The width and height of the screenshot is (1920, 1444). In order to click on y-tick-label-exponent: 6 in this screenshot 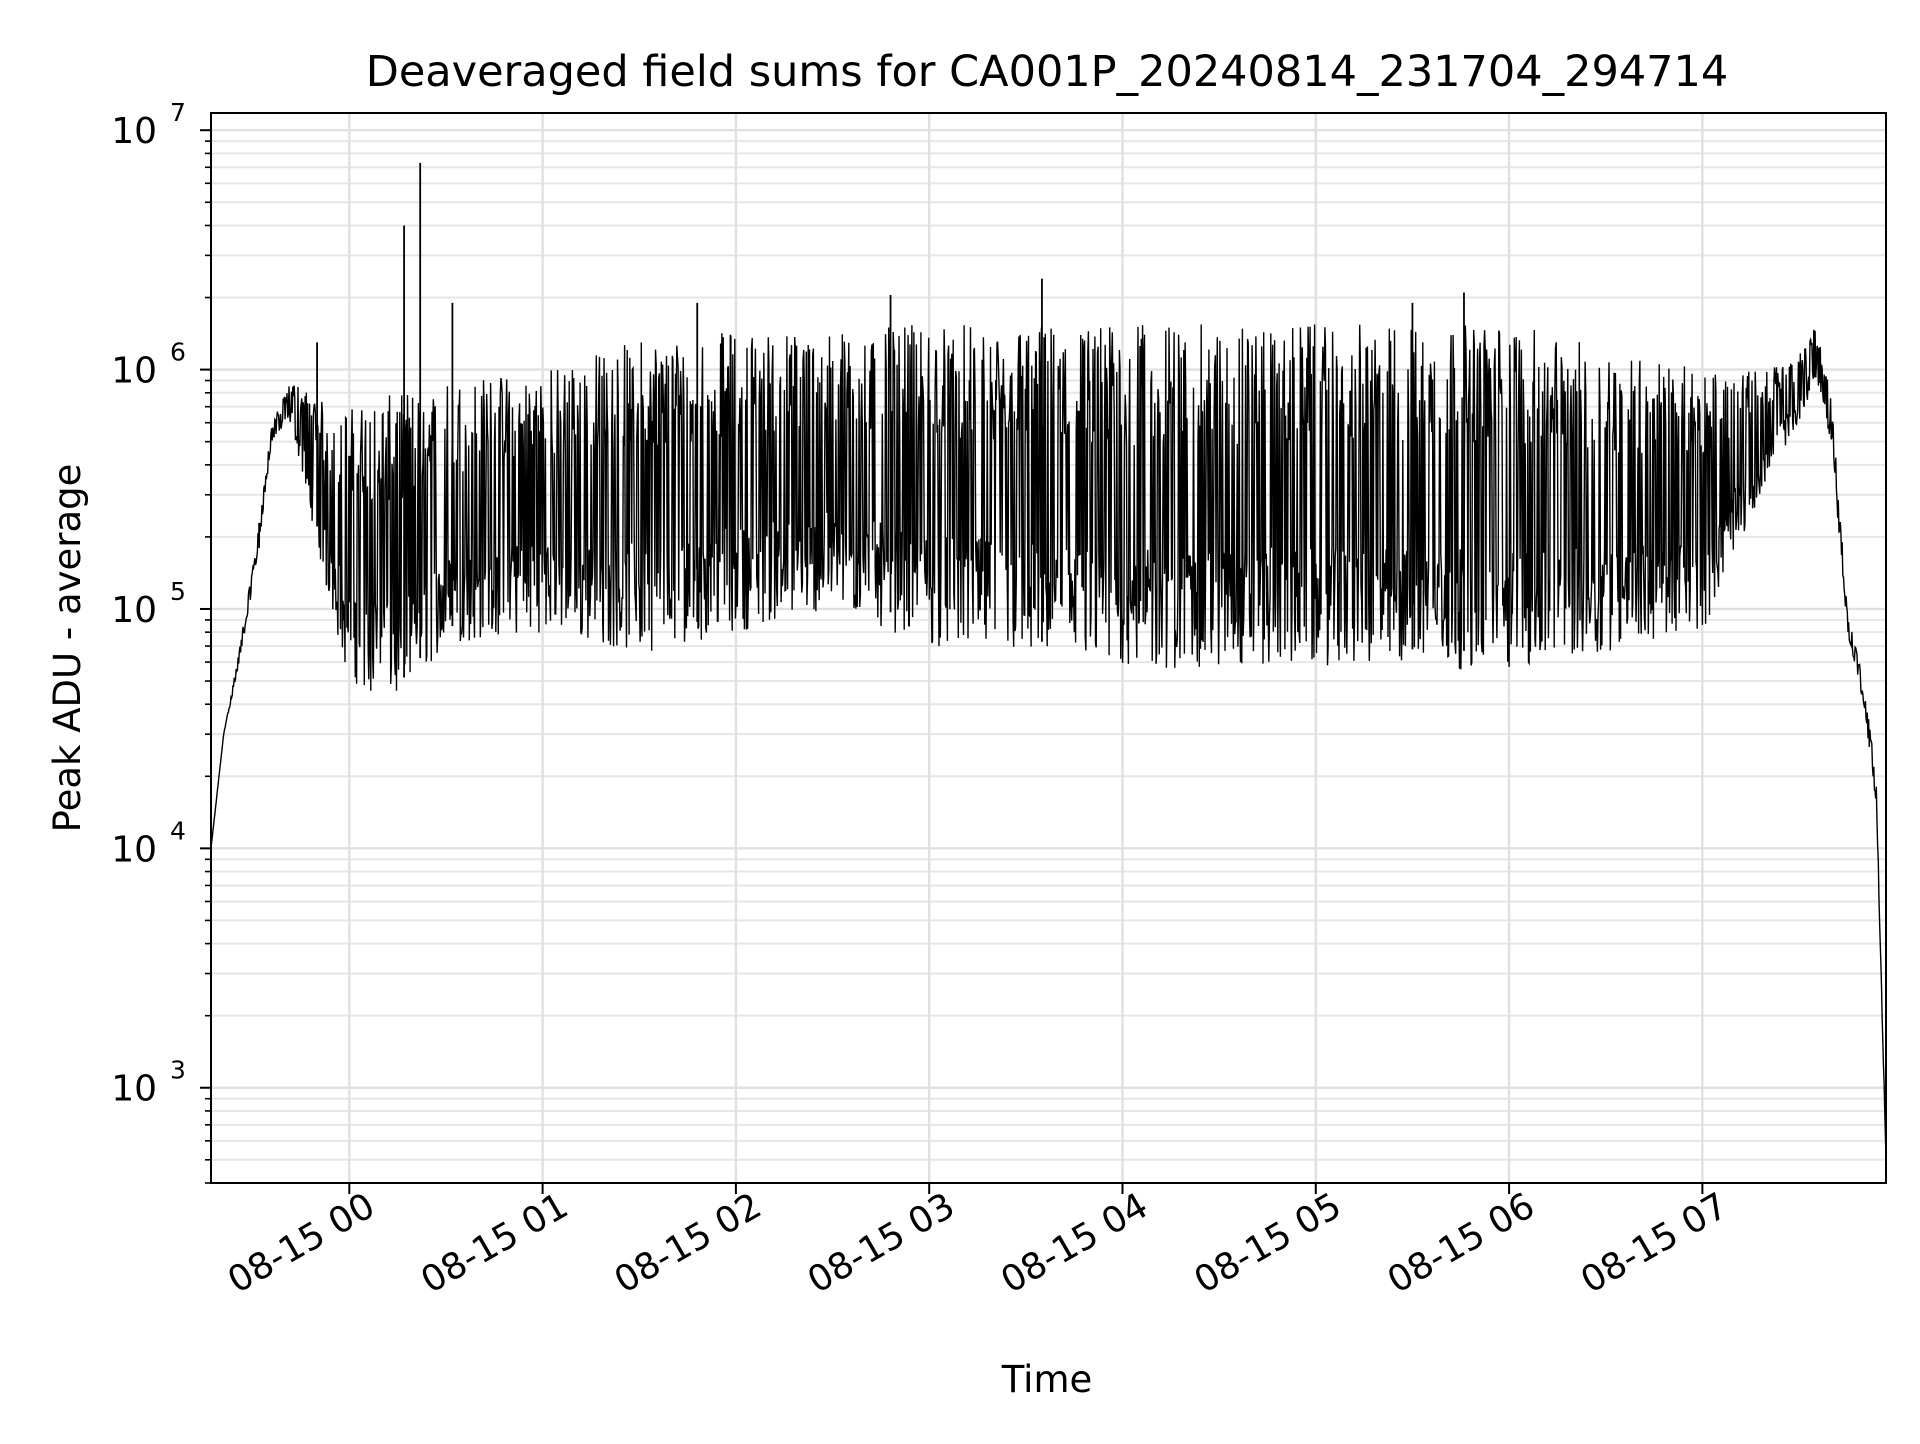, I will do `click(178, 352)`.